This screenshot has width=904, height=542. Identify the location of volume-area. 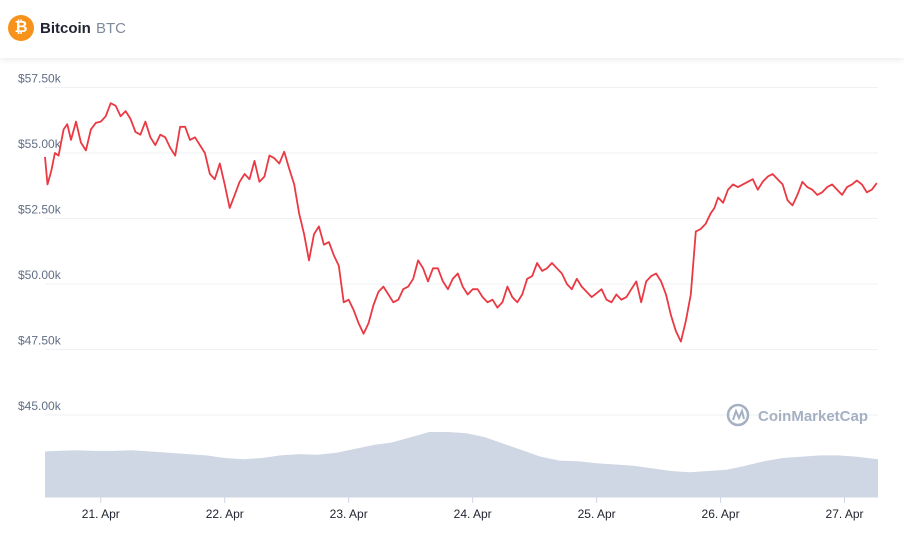
(461, 464).